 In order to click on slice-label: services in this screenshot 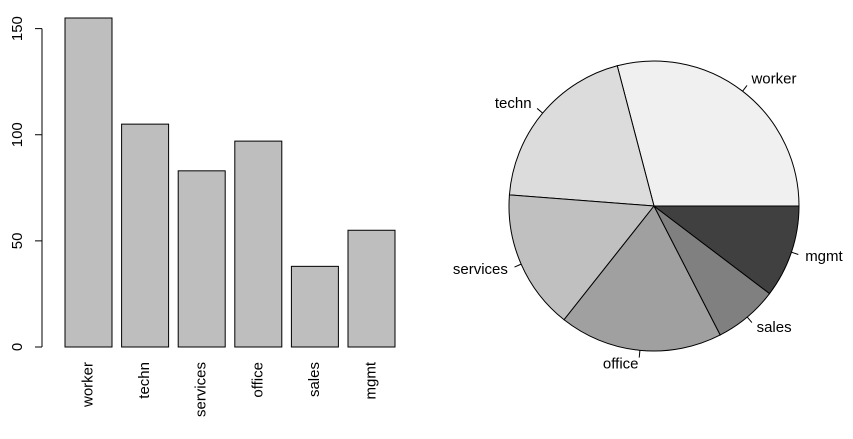, I will do `click(480, 269)`.